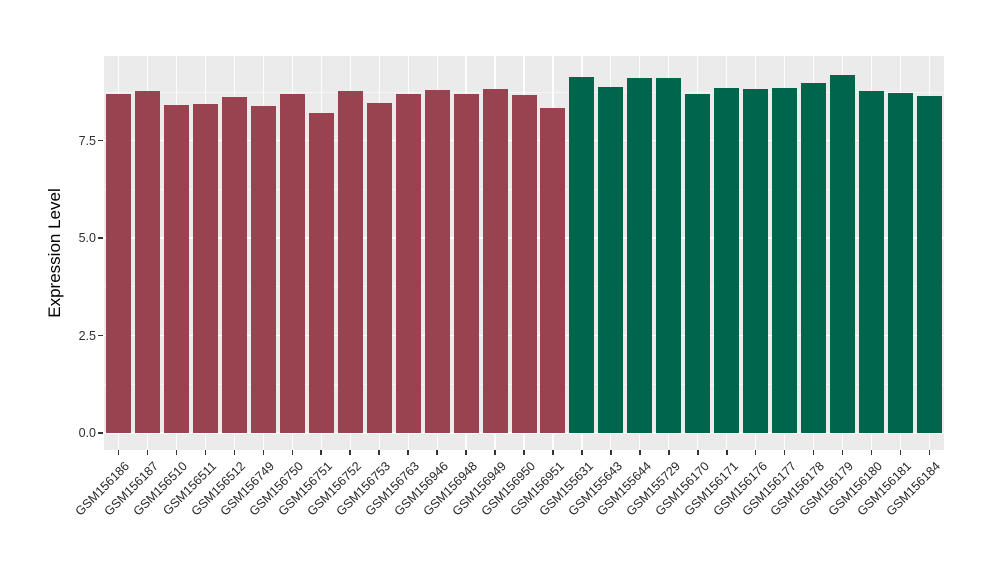 This screenshot has height=580, width=1000. I want to click on y-axis-title: Expression Level, so click(54, 253).